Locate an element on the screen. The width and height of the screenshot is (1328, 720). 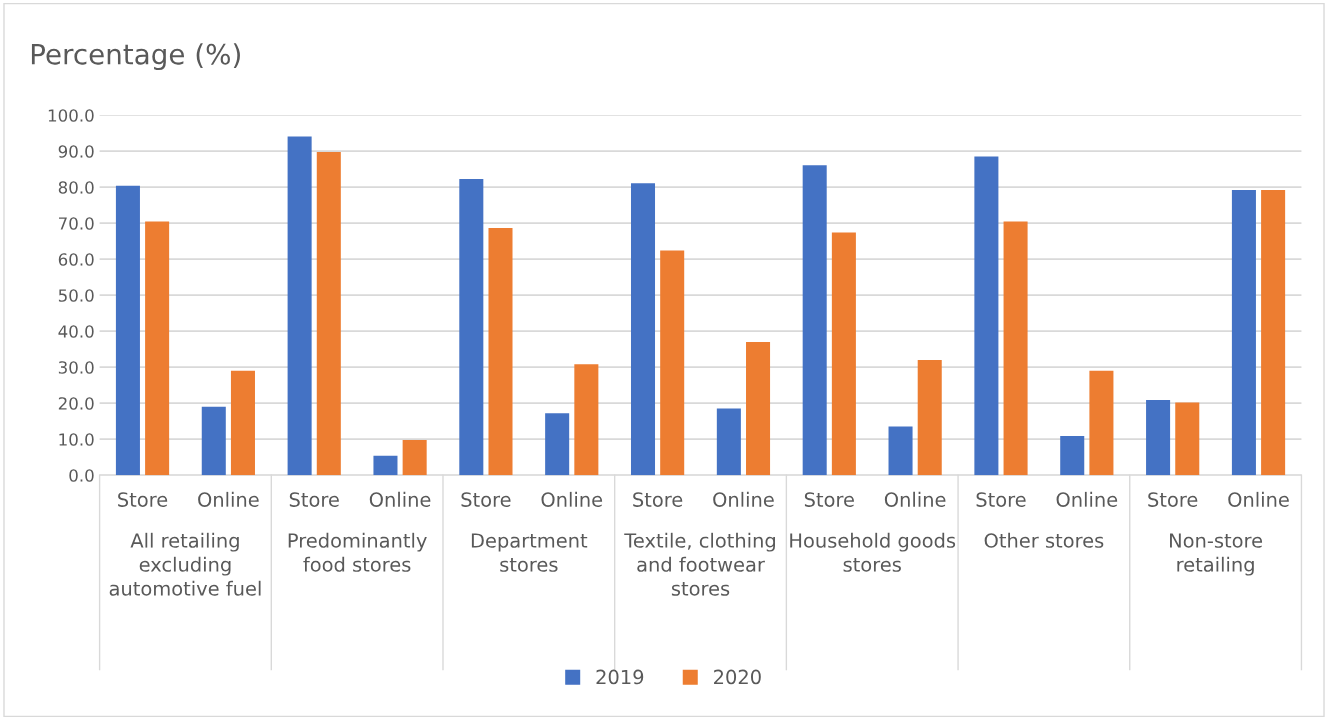
y-tick-label: 50.0 is located at coordinates (76, 295).